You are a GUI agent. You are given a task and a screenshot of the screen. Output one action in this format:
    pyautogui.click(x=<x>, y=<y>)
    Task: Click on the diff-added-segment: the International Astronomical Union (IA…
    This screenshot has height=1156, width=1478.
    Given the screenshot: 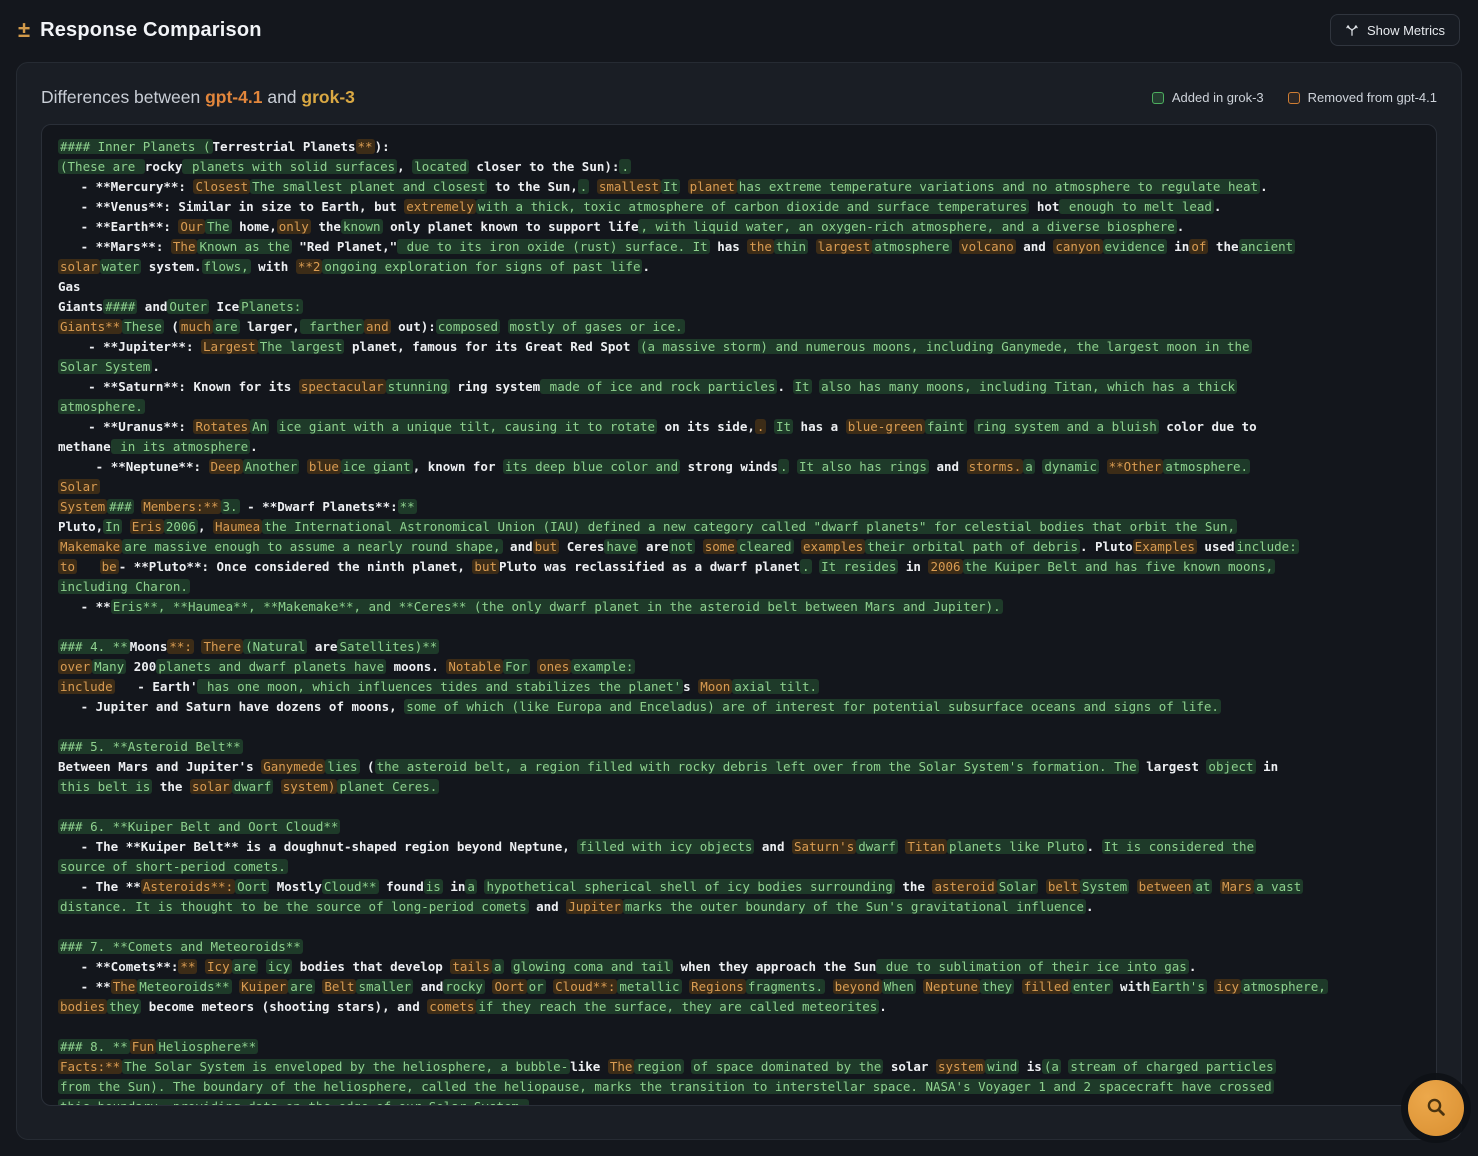 What is the action you would take?
    pyautogui.click(x=749, y=526)
    